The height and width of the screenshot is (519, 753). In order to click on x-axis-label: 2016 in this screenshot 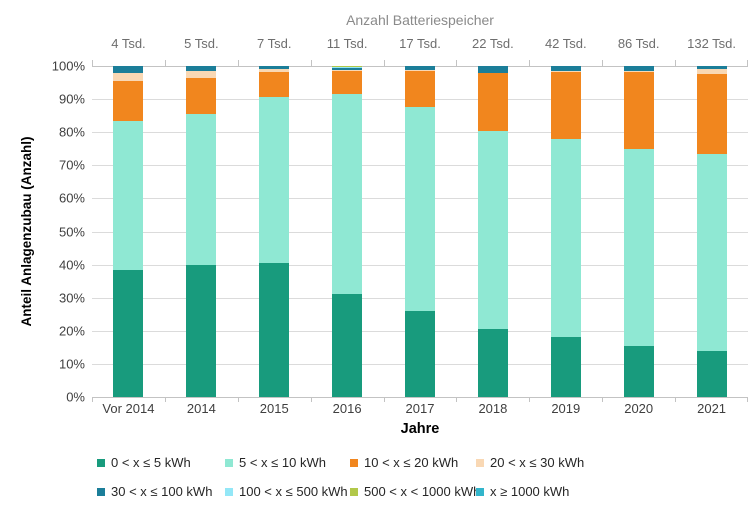, I will do `click(347, 408)`.